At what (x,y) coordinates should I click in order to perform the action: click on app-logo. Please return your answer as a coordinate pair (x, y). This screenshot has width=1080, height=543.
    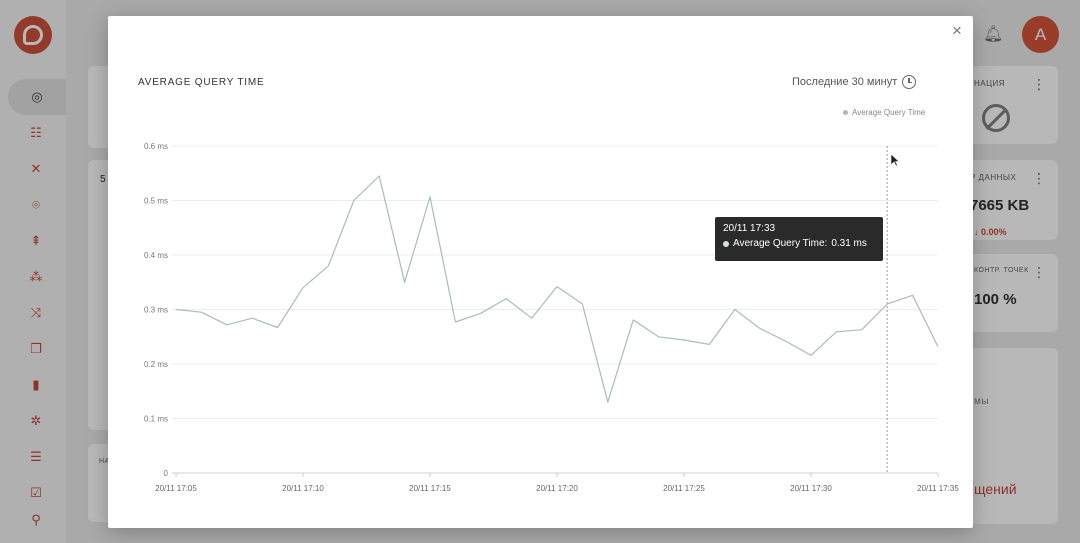
    Looking at the image, I should click on (33, 35).